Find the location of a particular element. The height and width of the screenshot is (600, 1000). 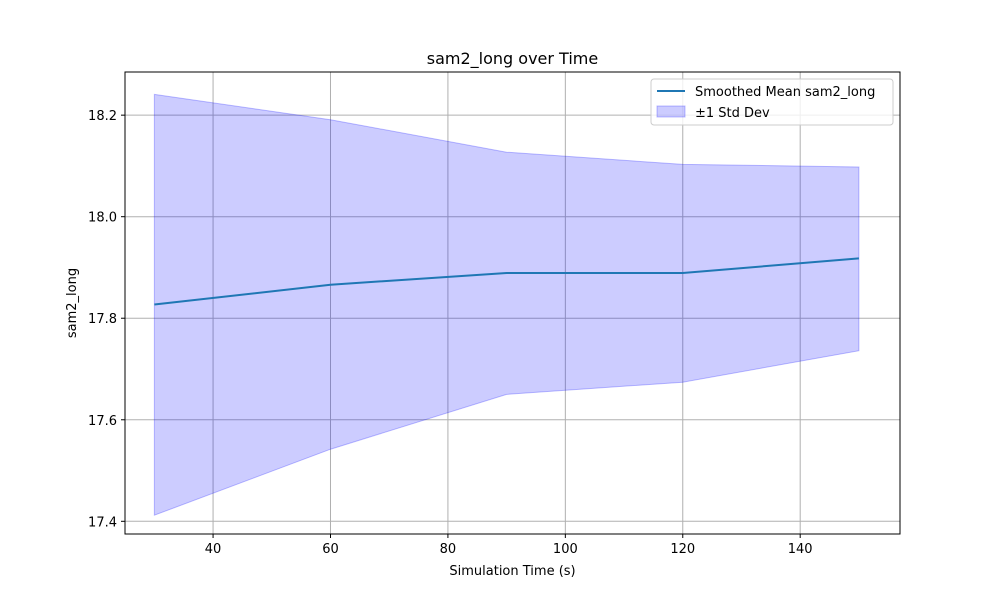

chart-title: sam2_long over Time is located at coordinates (512, 59).